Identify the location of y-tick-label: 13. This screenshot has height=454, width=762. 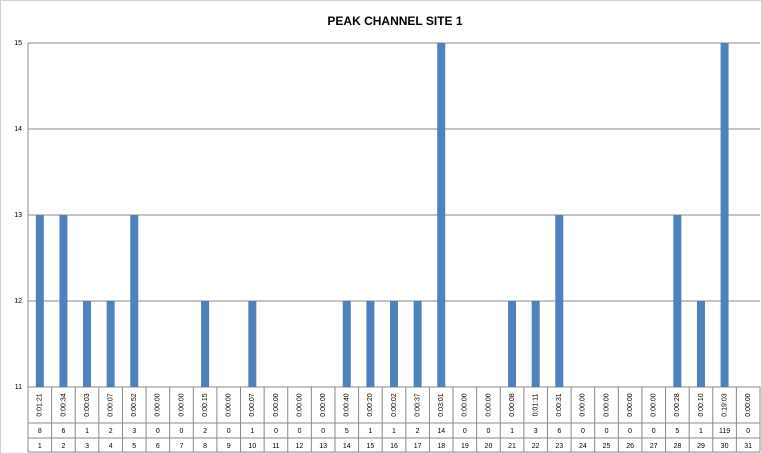
(18, 215).